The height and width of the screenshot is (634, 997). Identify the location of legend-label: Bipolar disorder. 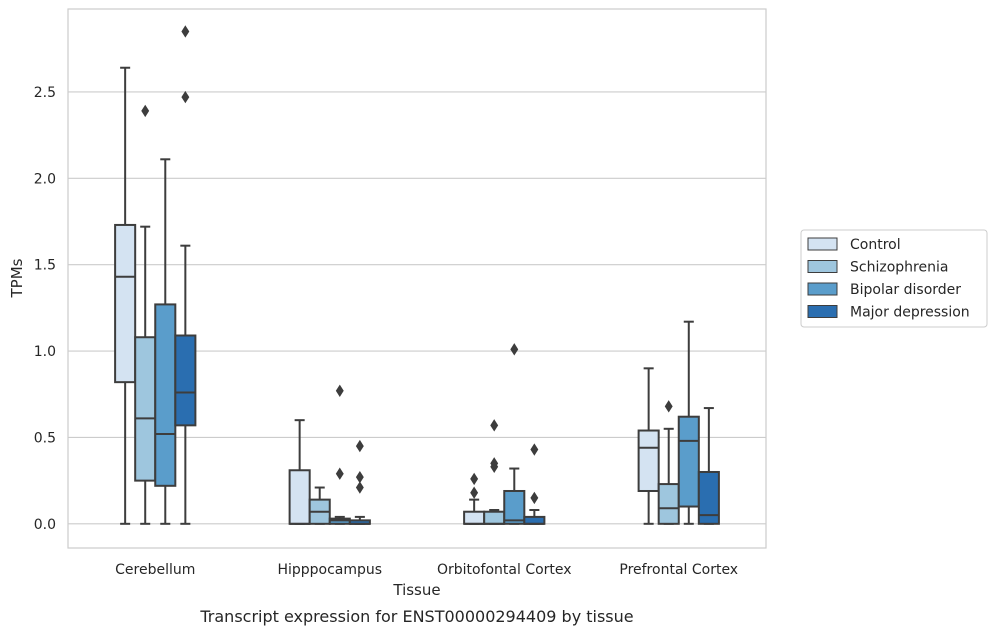
(905, 290).